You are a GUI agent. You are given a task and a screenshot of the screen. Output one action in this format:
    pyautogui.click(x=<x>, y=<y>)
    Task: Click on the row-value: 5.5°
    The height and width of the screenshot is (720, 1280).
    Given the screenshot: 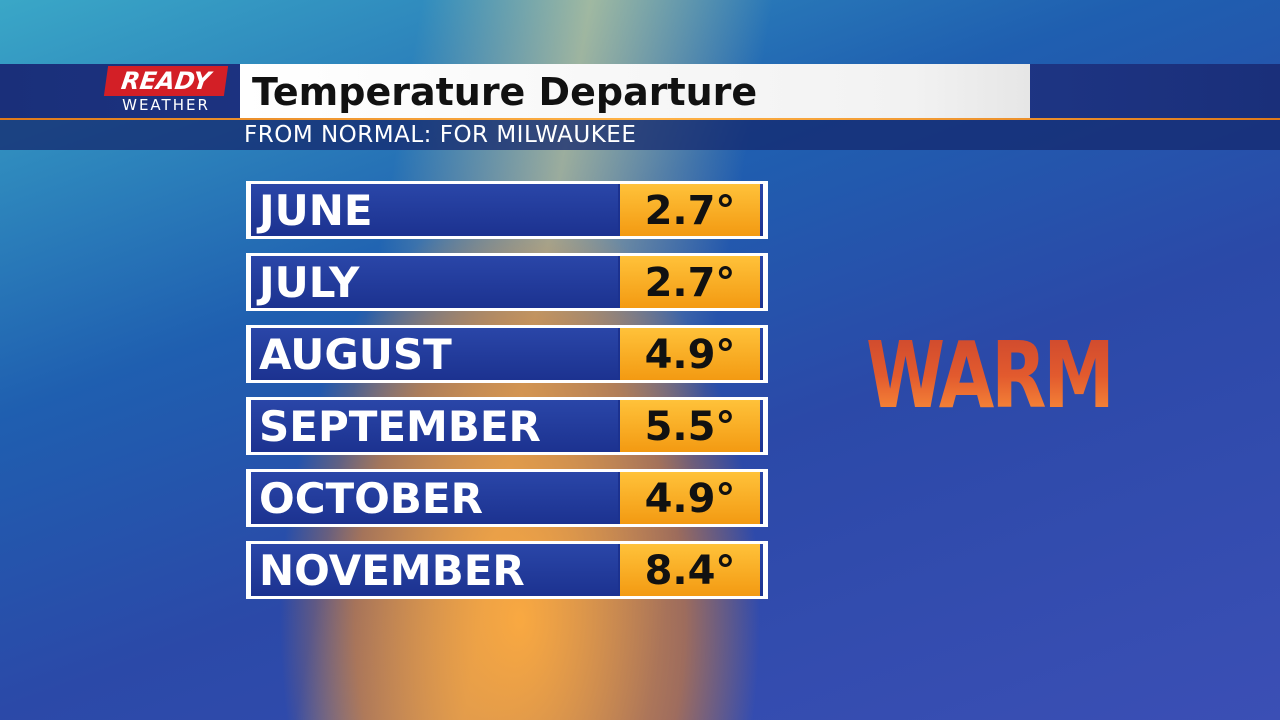 What is the action you would take?
    pyautogui.click(x=689, y=426)
    